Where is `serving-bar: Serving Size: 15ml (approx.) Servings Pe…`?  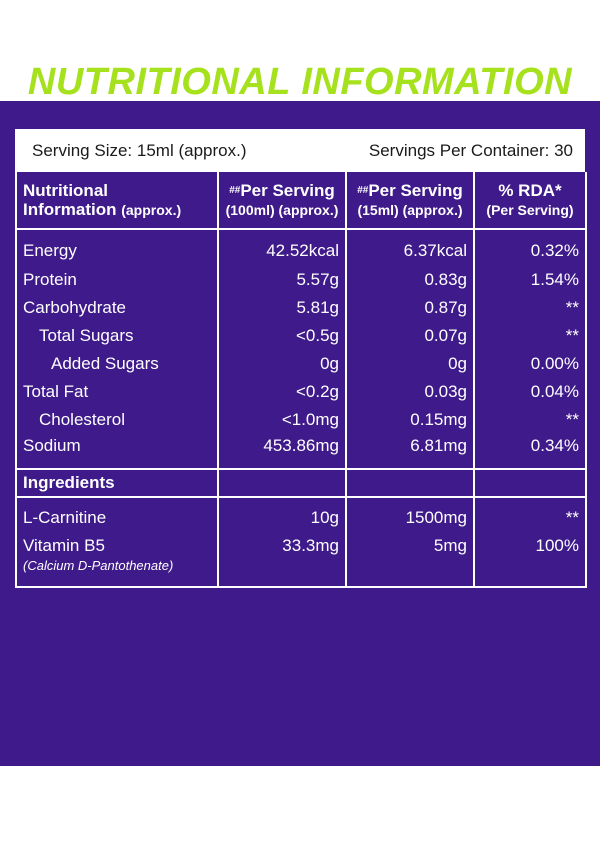
serving-bar: Serving Size: 15ml (approx.) Servings Pe… is located at coordinates (300, 150).